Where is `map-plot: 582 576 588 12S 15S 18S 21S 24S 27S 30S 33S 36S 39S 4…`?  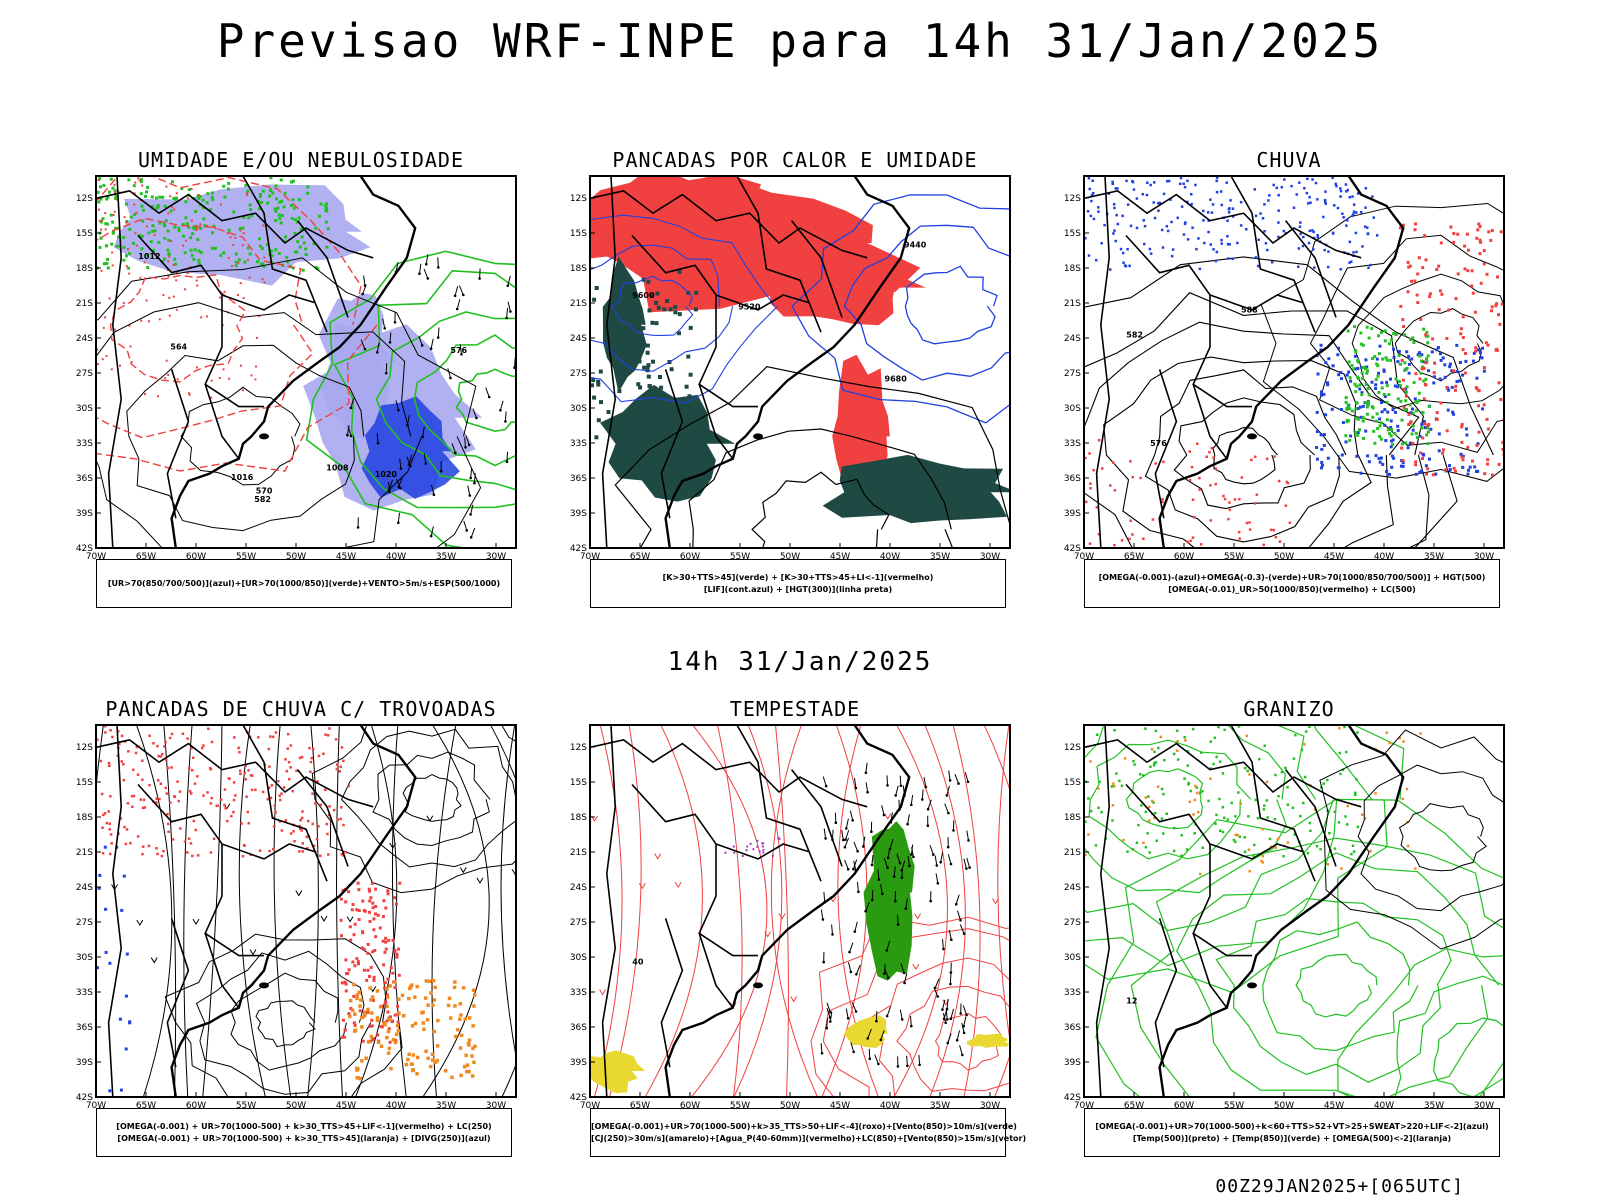 map-plot: 582 576 588 12S 15S 18S 21S 24S 27S 30S 33S 36S 39S 4… is located at coordinates (1284, 368).